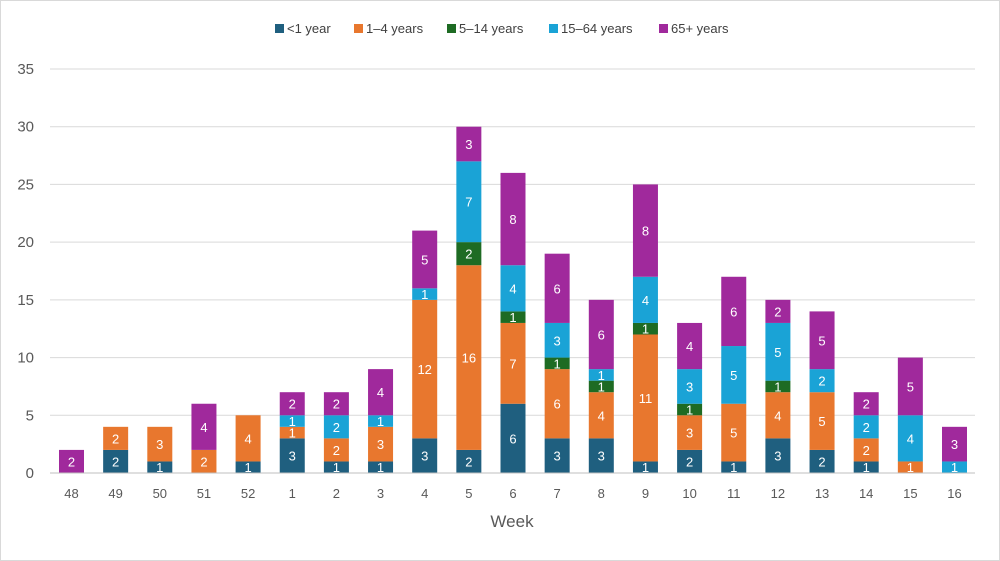  Describe the element at coordinates (115, 493) in the screenshot. I see `x-tick-label: 49` at that location.